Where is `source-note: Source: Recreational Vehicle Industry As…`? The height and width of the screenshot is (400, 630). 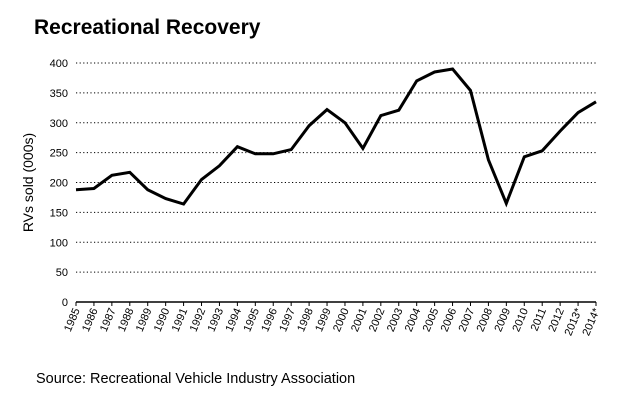
source-note: Source: Recreational Vehicle Industry As… is located at coordinates (196, 379).